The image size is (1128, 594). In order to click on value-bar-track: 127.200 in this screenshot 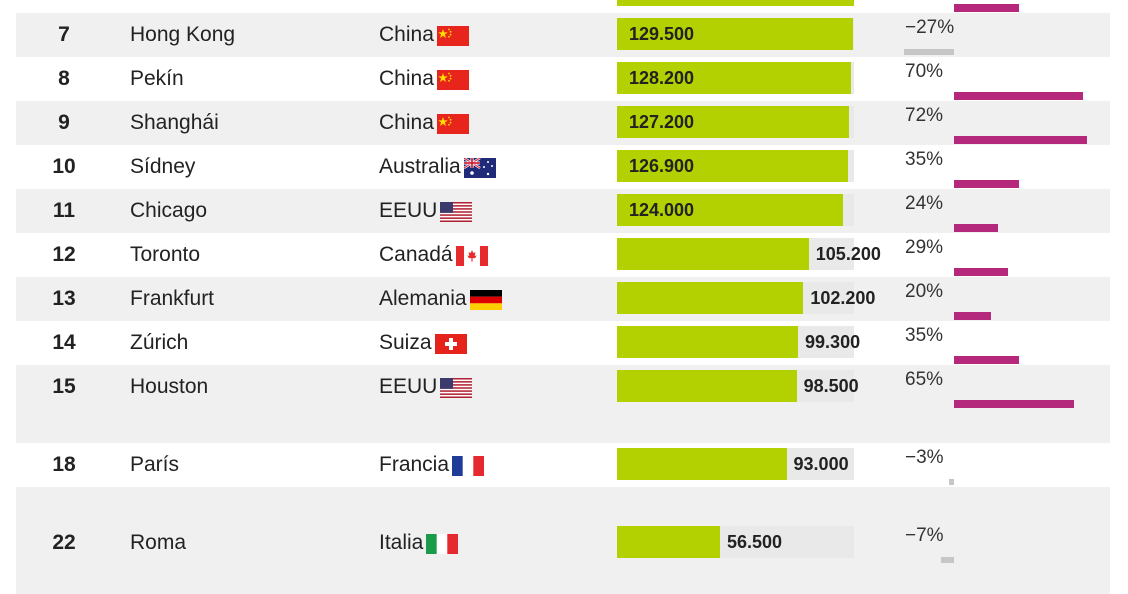, I will do `click(735, 122)`.